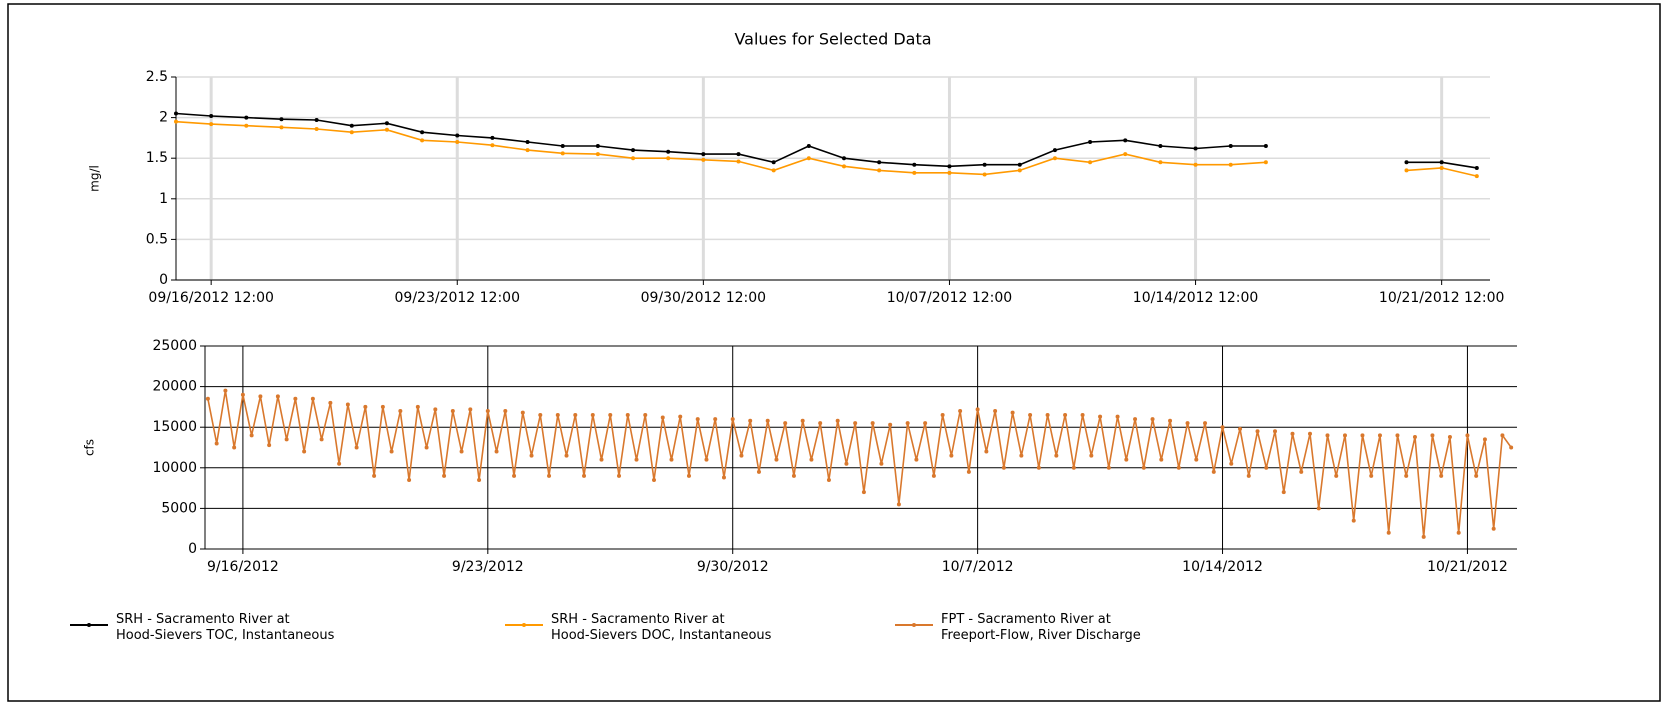  I want to click on x-tick-label: 10/14/2012 12:00, so click(1196, 298).